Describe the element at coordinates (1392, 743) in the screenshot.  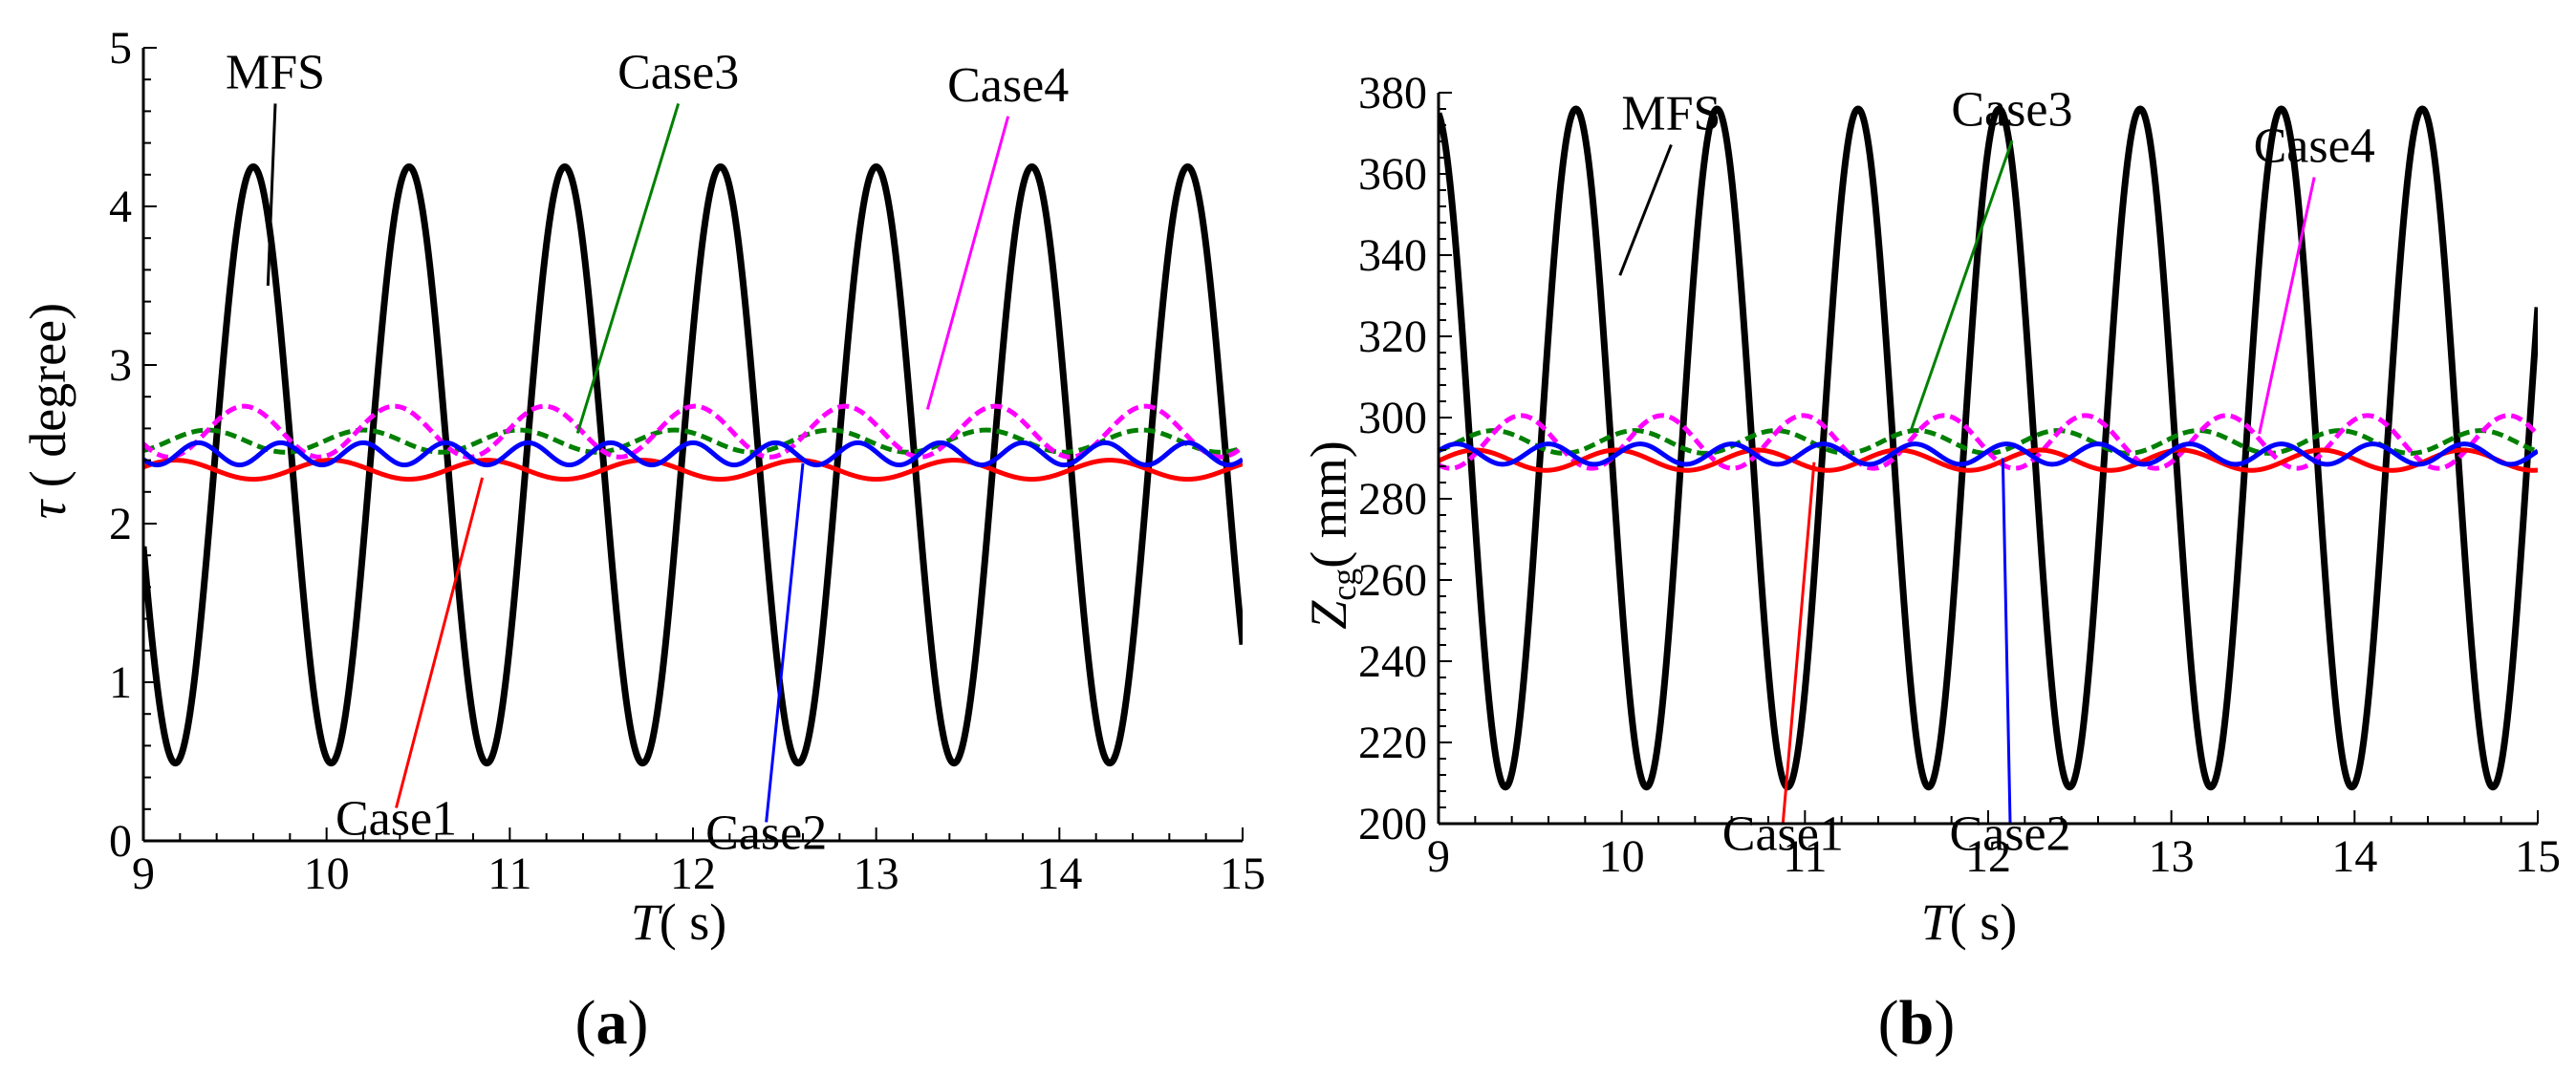
I see `y-tick-label: 220` at that location.